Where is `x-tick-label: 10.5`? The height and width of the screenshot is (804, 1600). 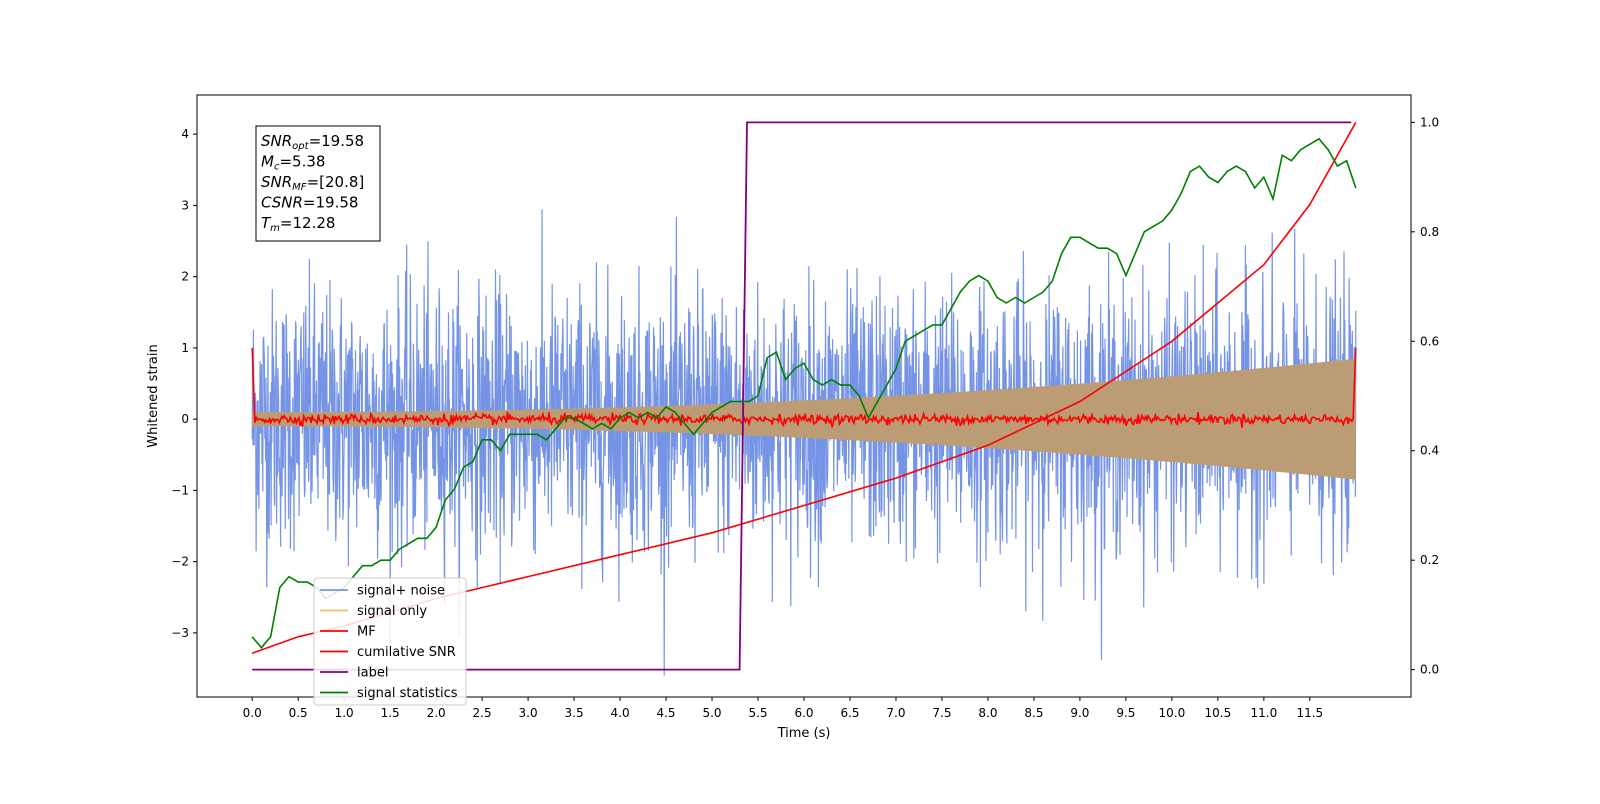 x-tick-label: 10.5 is located at coordinates (1218, 713).